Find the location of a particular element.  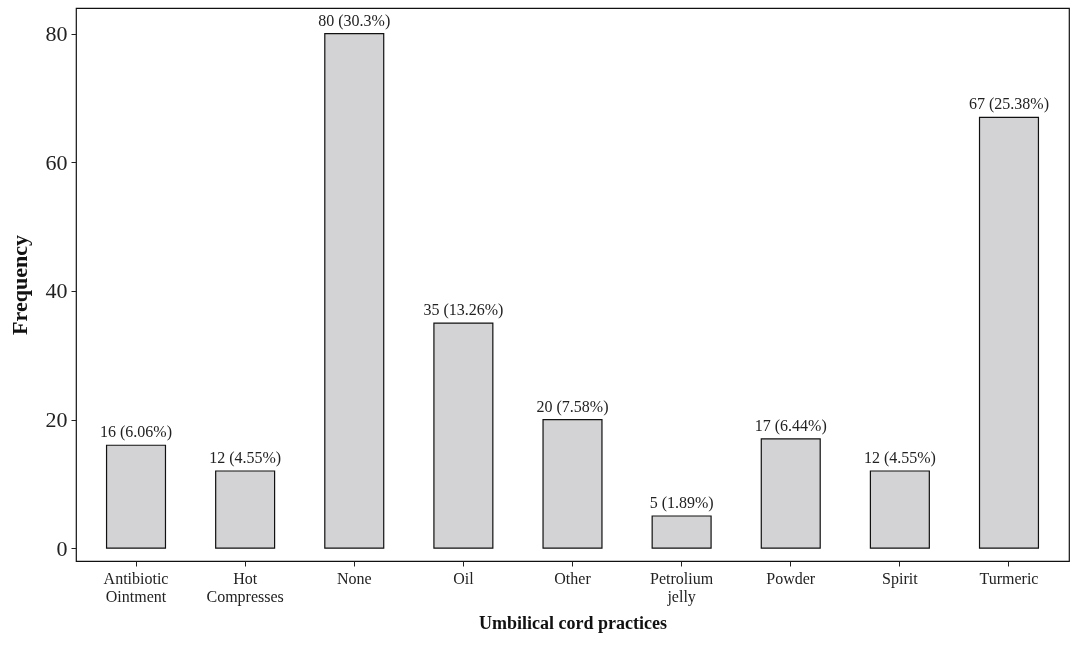

x-tick-label: Spirit is located at coordinates (900, 578).